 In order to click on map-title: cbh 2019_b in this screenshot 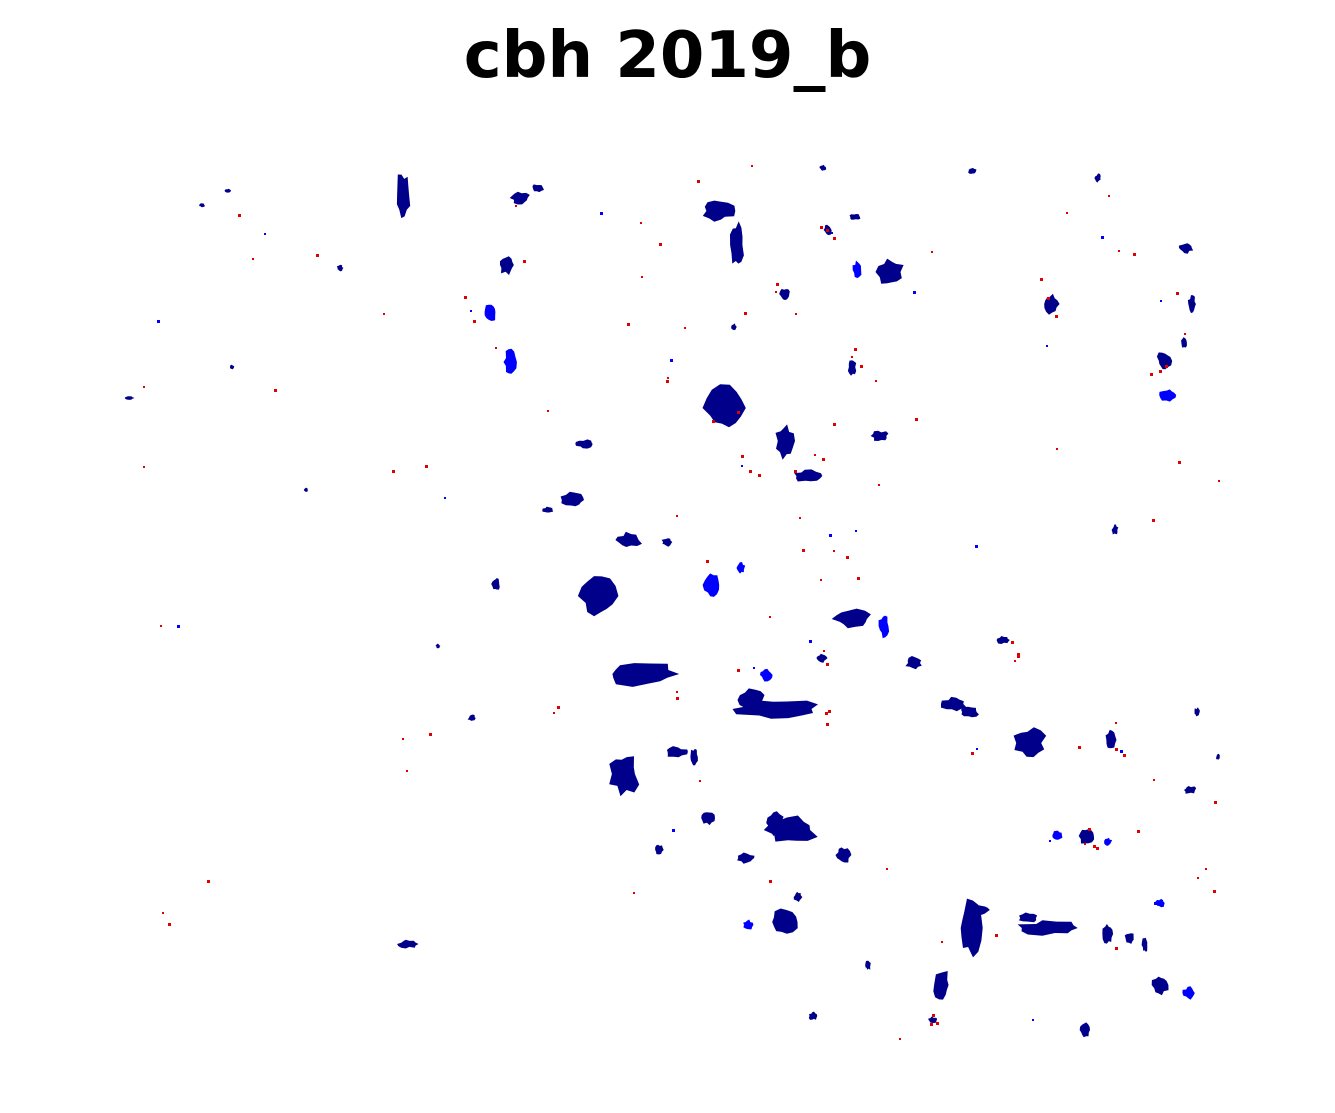, I will do `click(667, 56)`.